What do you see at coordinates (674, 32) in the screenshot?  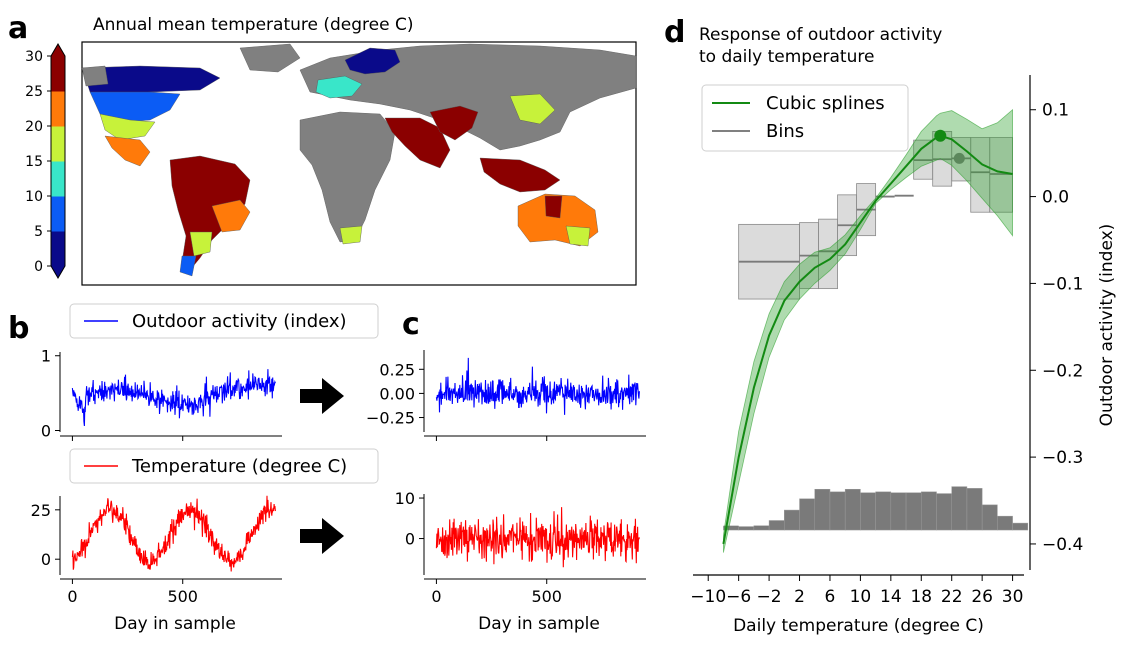 I see `panel-label-d: d` at bounding box center [674, 32].